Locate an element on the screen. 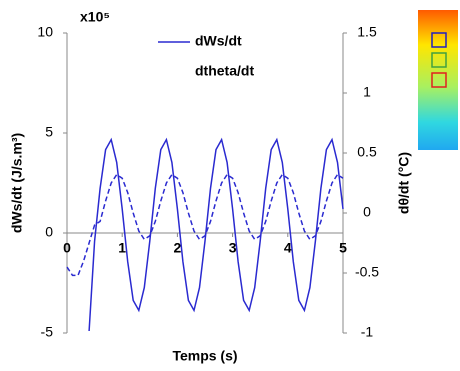  x-axis-title: Temps (s) is located at coordinates (204, 356).